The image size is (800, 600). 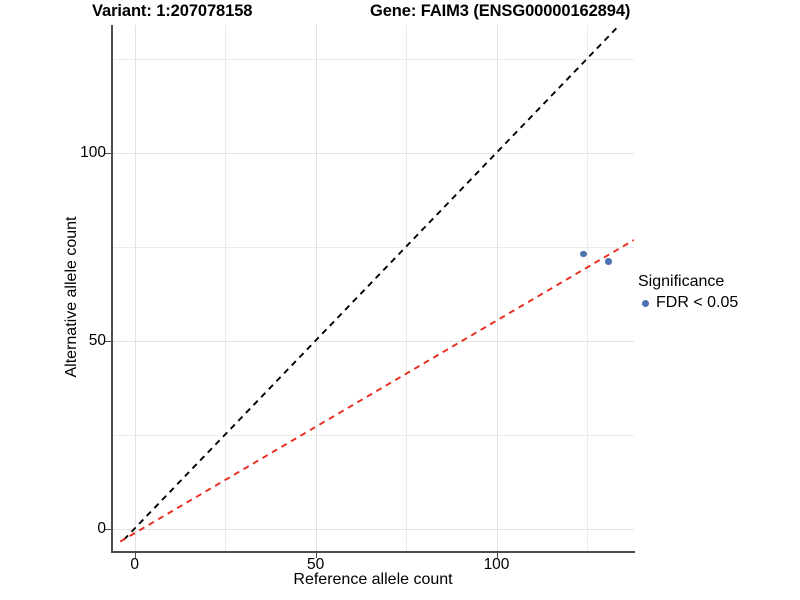 I want to click on legend-item-label: FDR < 0.05, so click(x=697, y=302).